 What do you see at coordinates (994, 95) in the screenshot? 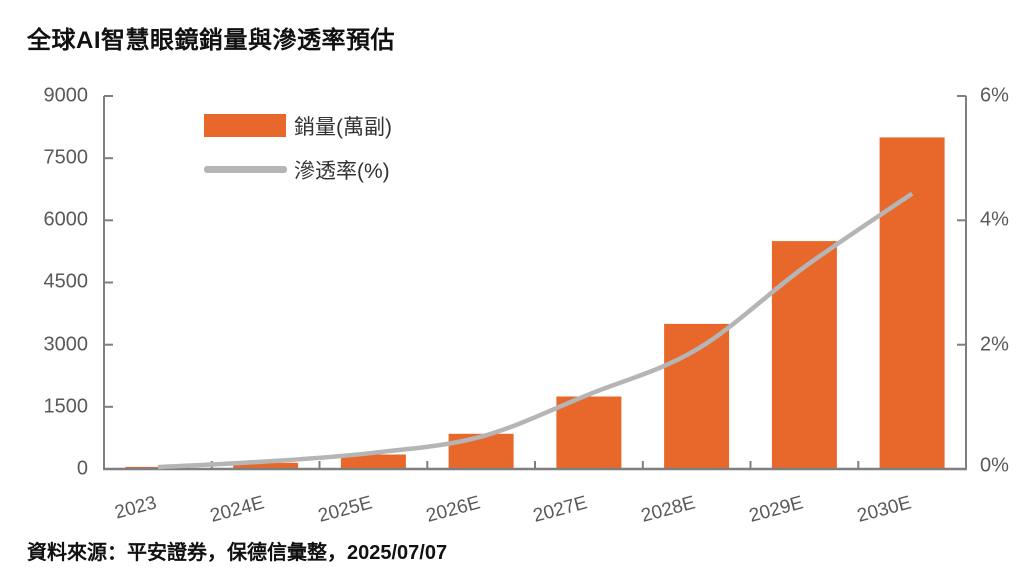
I see `right-axis-tick-label: 6%` at bounding box center [994, 95].